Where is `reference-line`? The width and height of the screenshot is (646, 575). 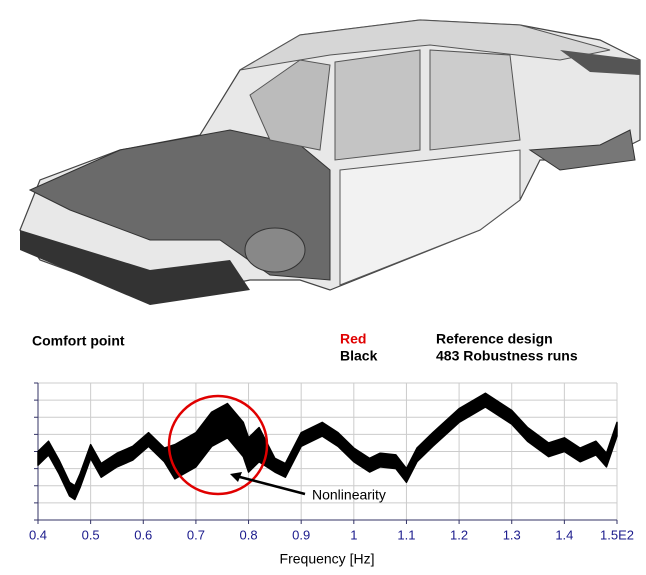
reference-line is located at coordinates (327, 446).